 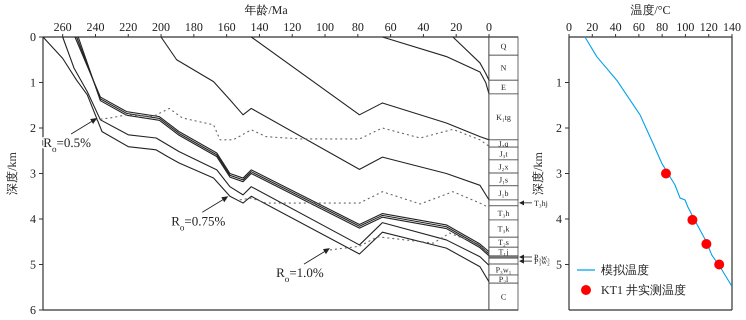 What do you see at coordinates (198, 222) in the screenshot?
I see `annotation: R$_{o}$=0.75%` at bounding box center [198, 222].